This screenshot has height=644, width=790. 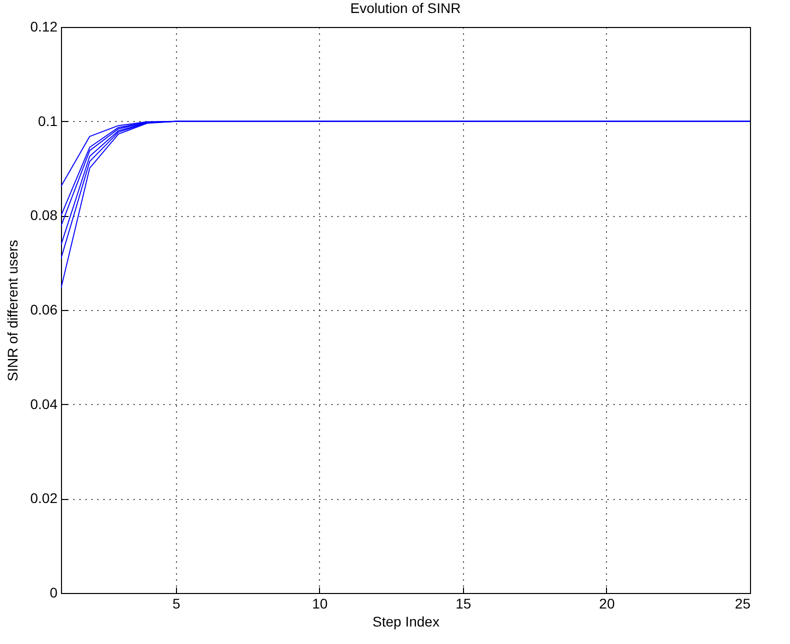 What do you see at coordinates (44, 310) in the screenshot?
I see `y-tick-label: 0.06` at bounding box center [44, 310].